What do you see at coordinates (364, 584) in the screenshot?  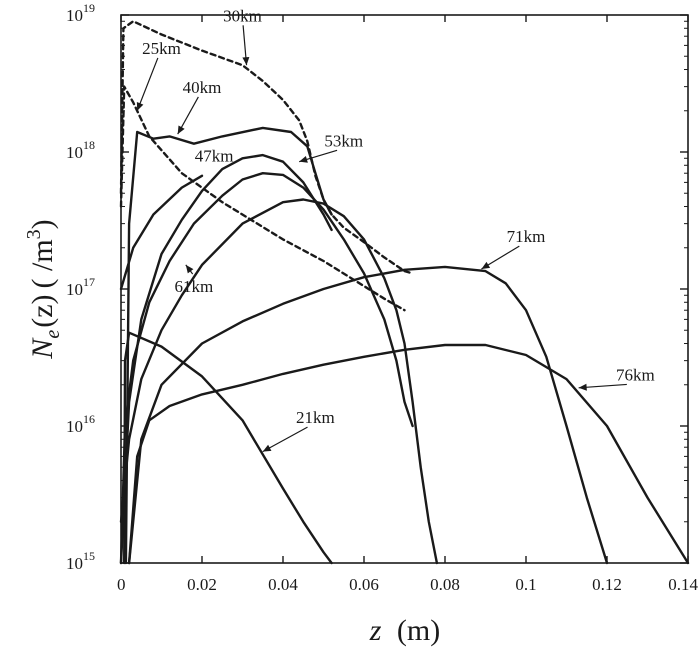 I see `x-tick-label: 0.06` at bounding box center [364, 584].